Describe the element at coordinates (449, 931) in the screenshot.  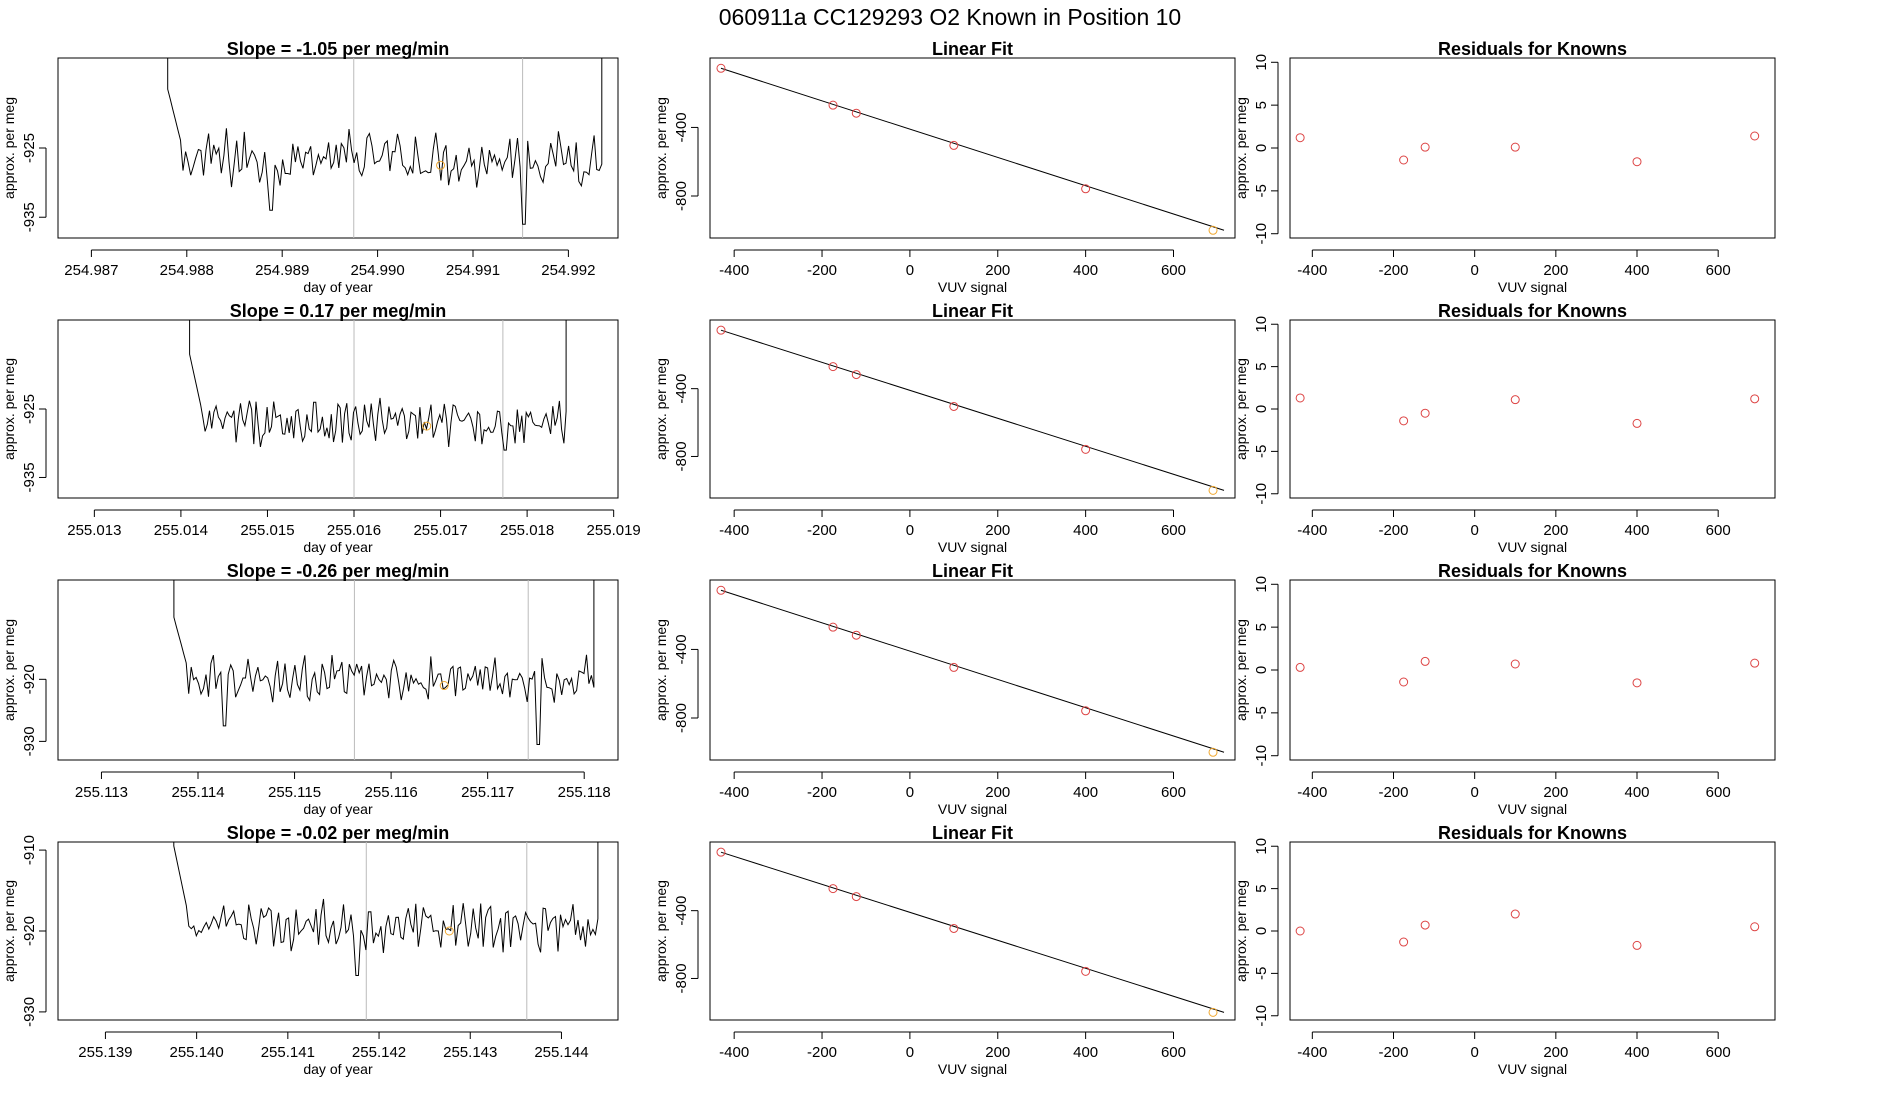
I see `time-series-4-highlight-point` at that location.